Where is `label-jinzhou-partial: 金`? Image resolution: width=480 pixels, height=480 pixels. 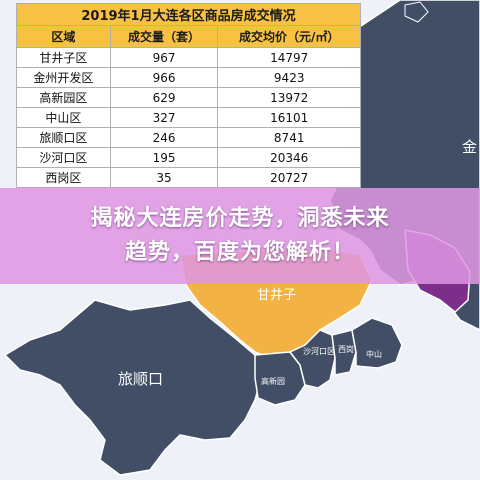
label-jinzhou-partial: 金 is located at coordinates (470, 147).